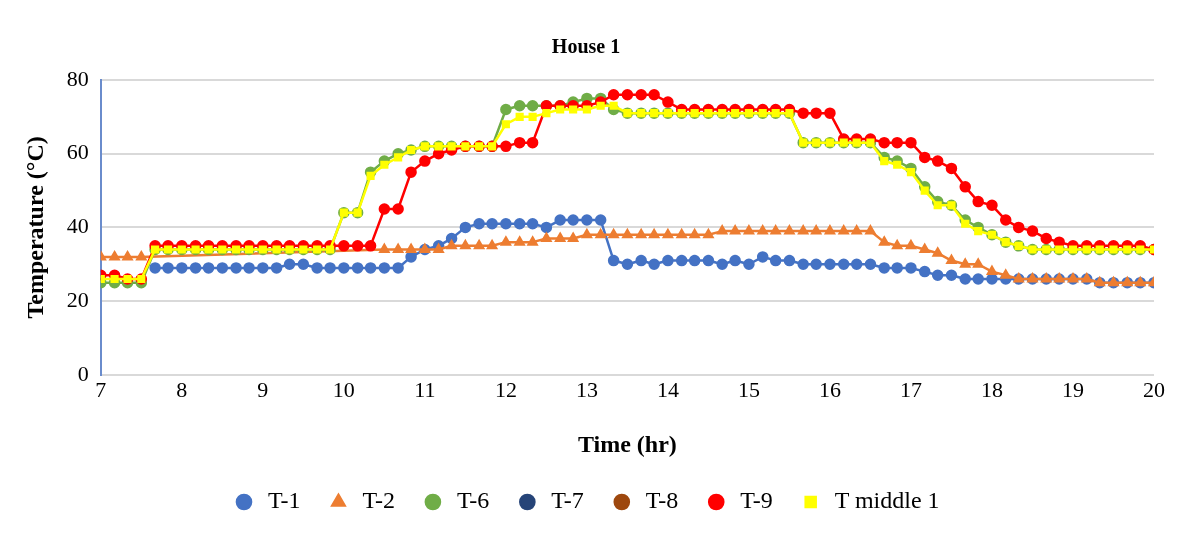  What do you see at coordinates (34, 227) in the screenshot?
I see `y-axis-title: Temperature (°C)` at bounding box center [34, 227].